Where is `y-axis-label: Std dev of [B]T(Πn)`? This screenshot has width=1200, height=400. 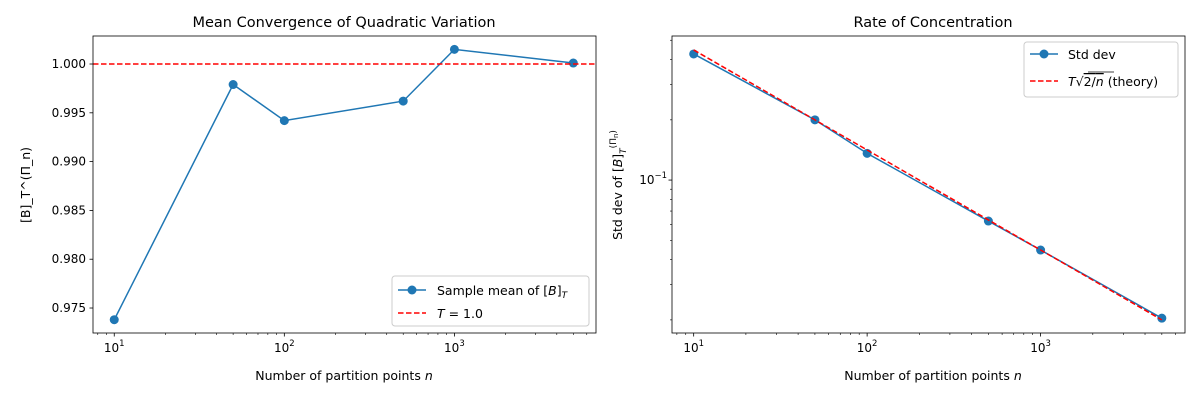
y-axis-label: Std dev of [B]T(Πn) is located at coordinates (619, 185).